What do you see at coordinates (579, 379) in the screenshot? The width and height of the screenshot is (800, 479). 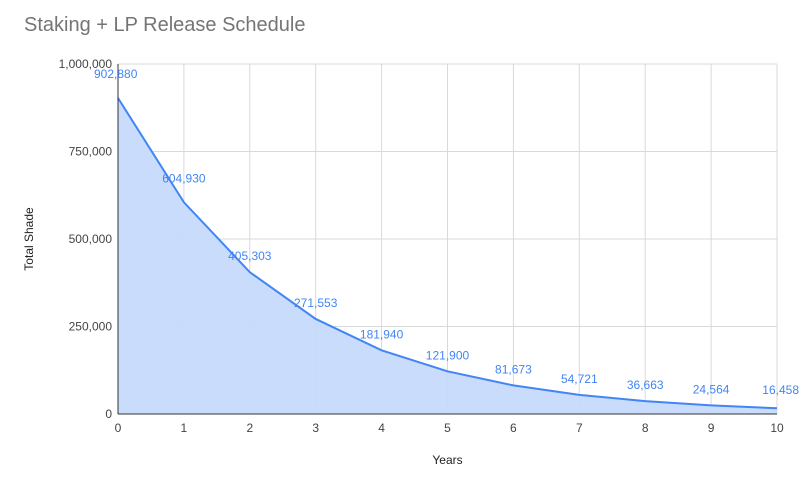 I see `data-label: 54,721` at bounding box center [579, 379].